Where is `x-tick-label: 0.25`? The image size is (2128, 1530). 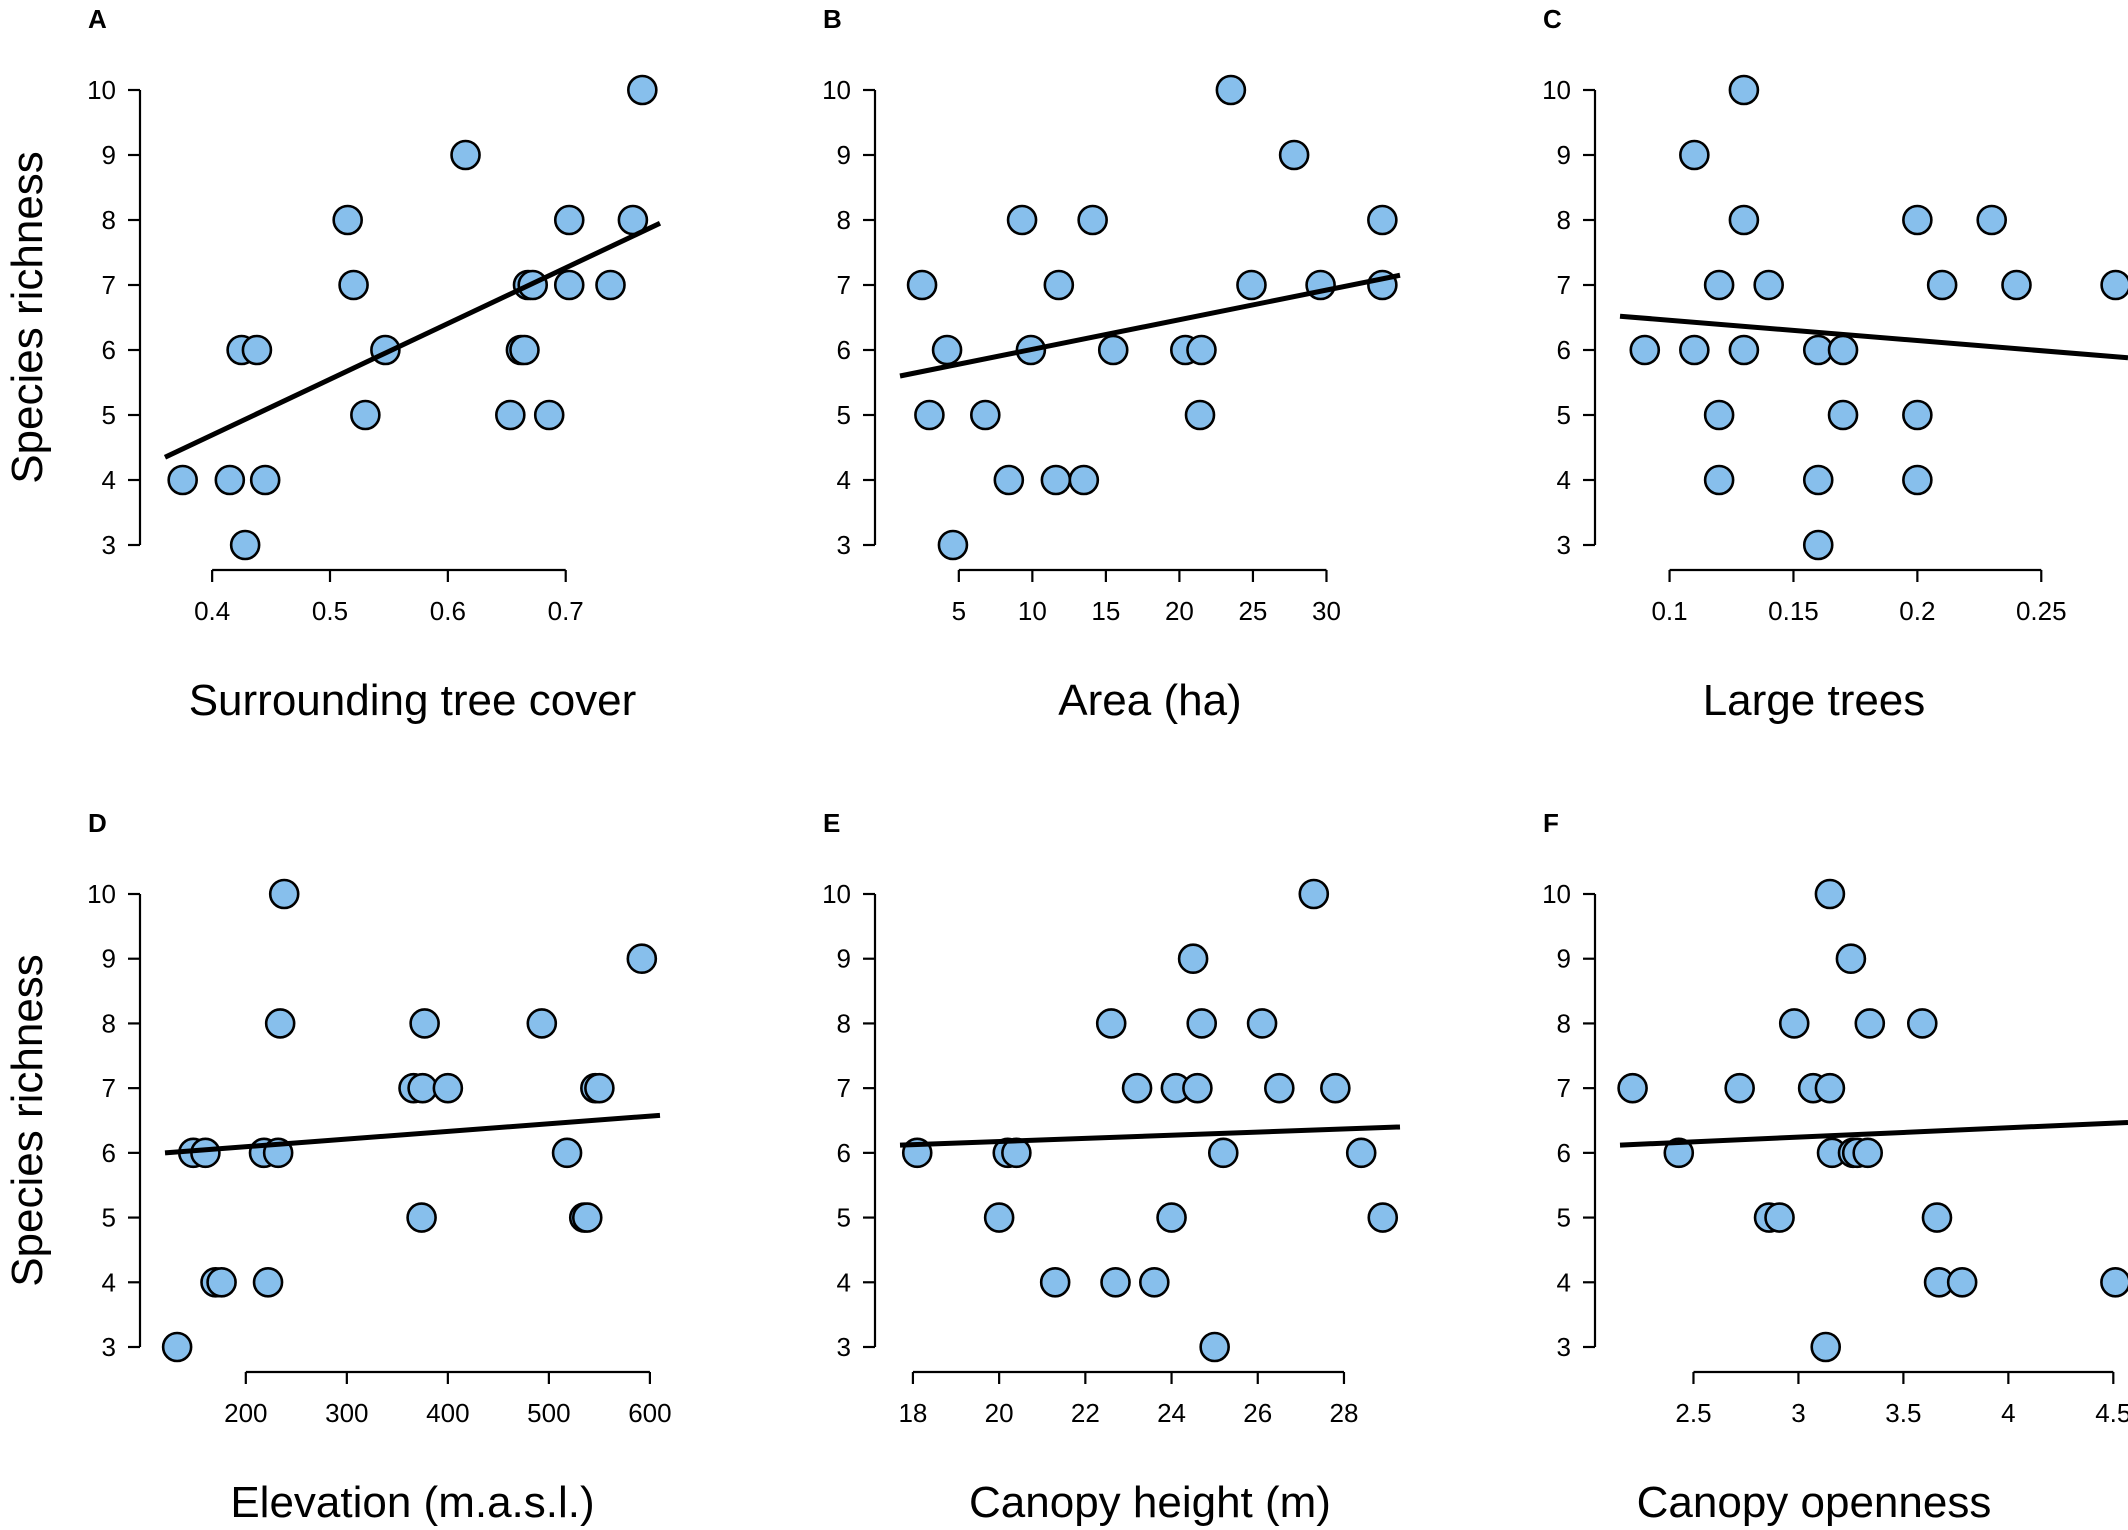
x-tick-label: 0.25 is located at coordinates (2041, 611).